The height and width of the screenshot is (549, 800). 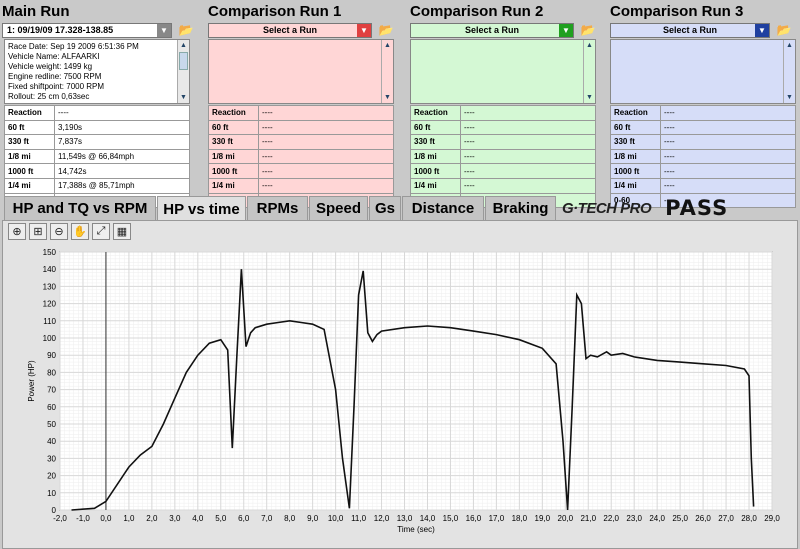 What do you see at coordinates (290, 30) in the screenshot?
I see `comparison-run-1-selector: Select a Run ▼` at bounding box center [290, 30].